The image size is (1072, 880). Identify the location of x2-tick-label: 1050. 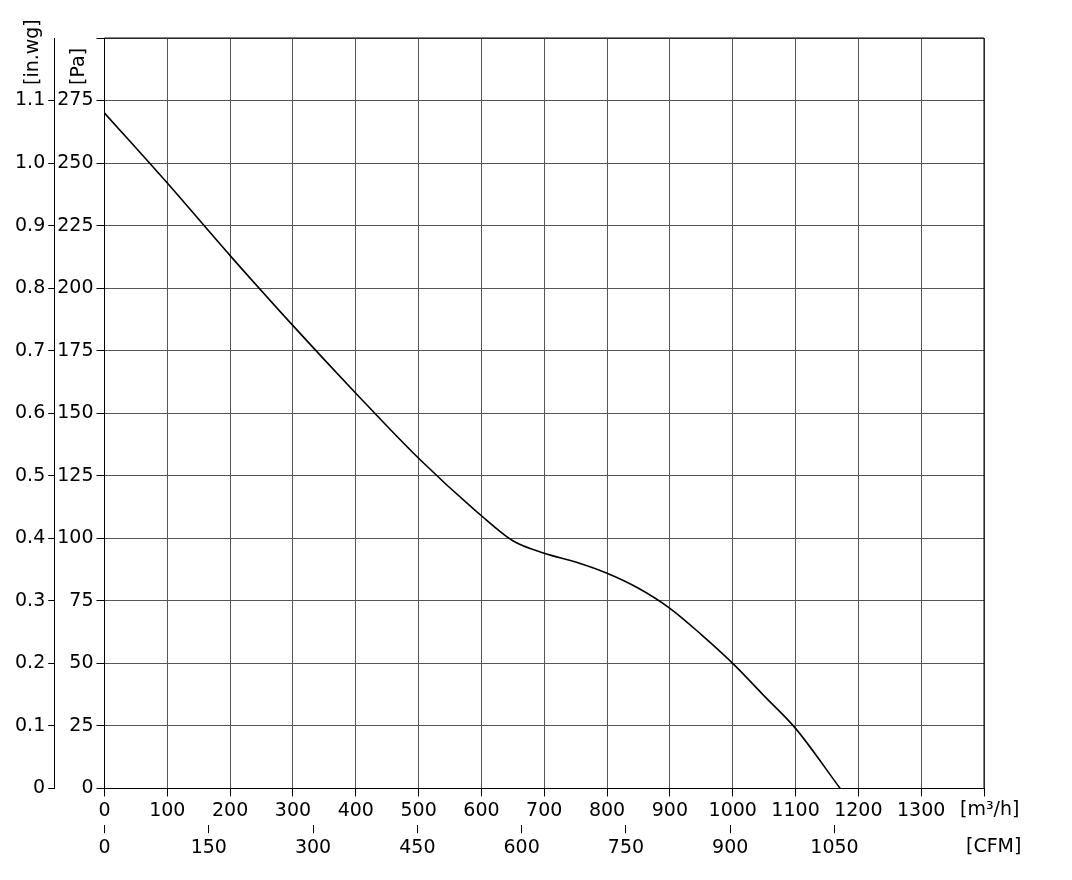
(834, 845).